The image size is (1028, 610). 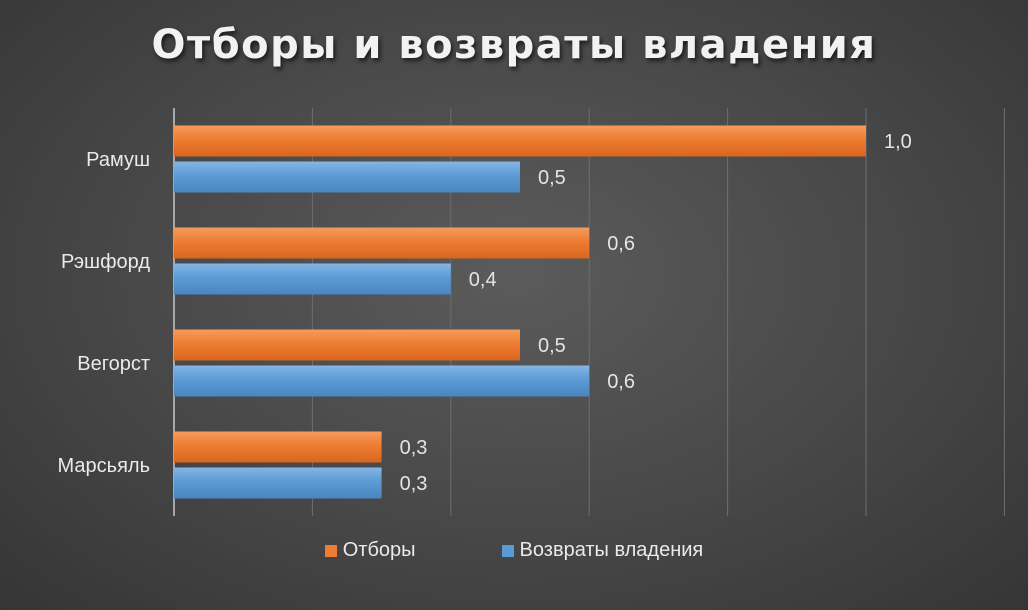 I want to click on legend: Отборы Возвраты владения, so click(x=514, y=550).